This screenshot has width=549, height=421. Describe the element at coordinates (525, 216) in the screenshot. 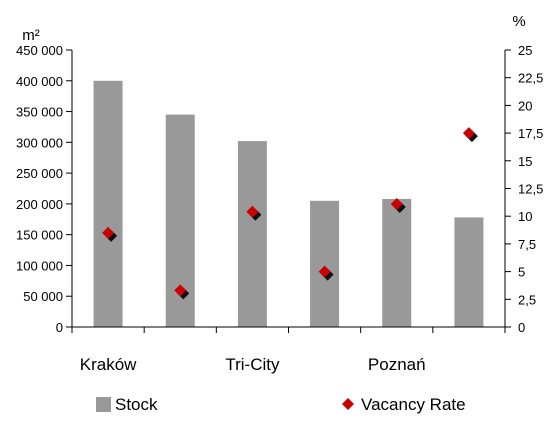

I see `right-tick-label: 10` at that location.